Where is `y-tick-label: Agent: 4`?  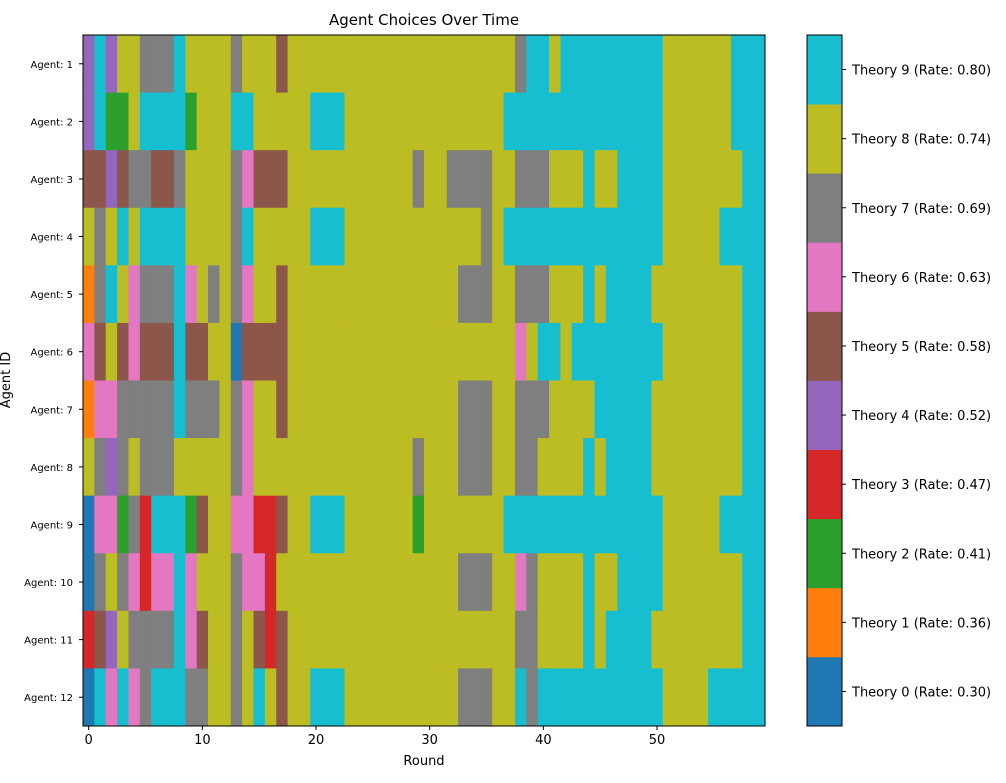 y-tick-label: Agent: 4 is located at coordinates (51, 238).